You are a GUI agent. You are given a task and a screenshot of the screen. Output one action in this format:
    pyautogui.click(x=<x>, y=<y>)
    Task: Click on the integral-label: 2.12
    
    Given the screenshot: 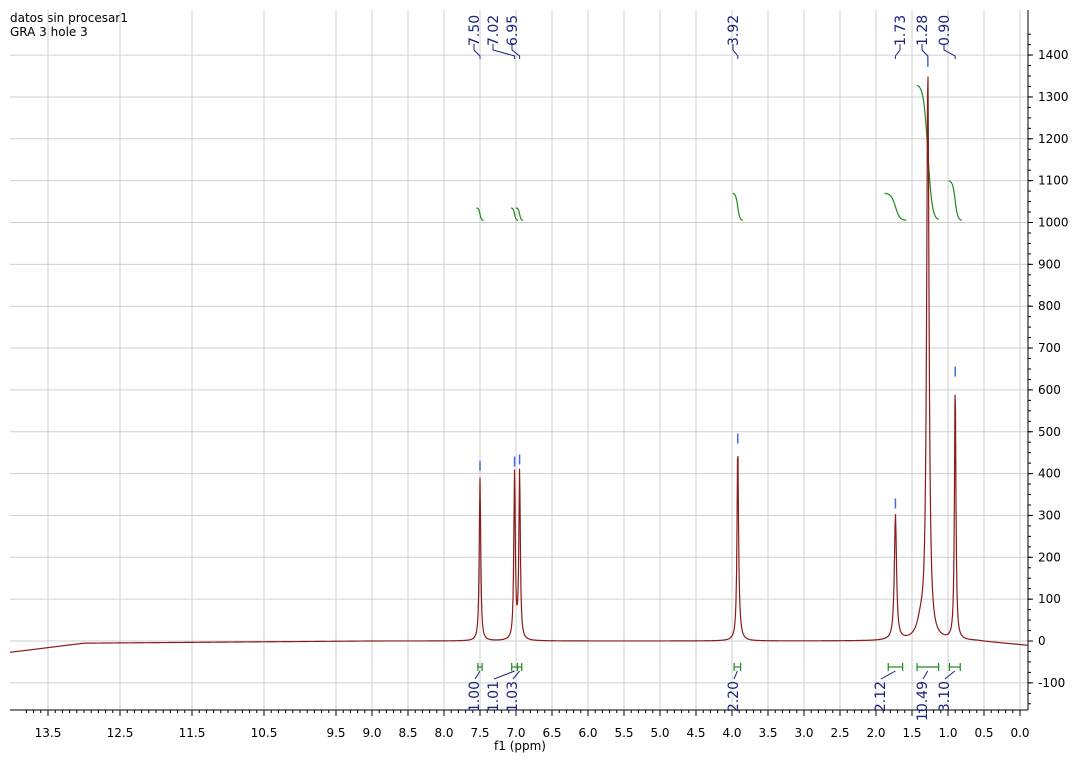 What is the action you would take?
    pyautogui.click(x=881, y=696)
    